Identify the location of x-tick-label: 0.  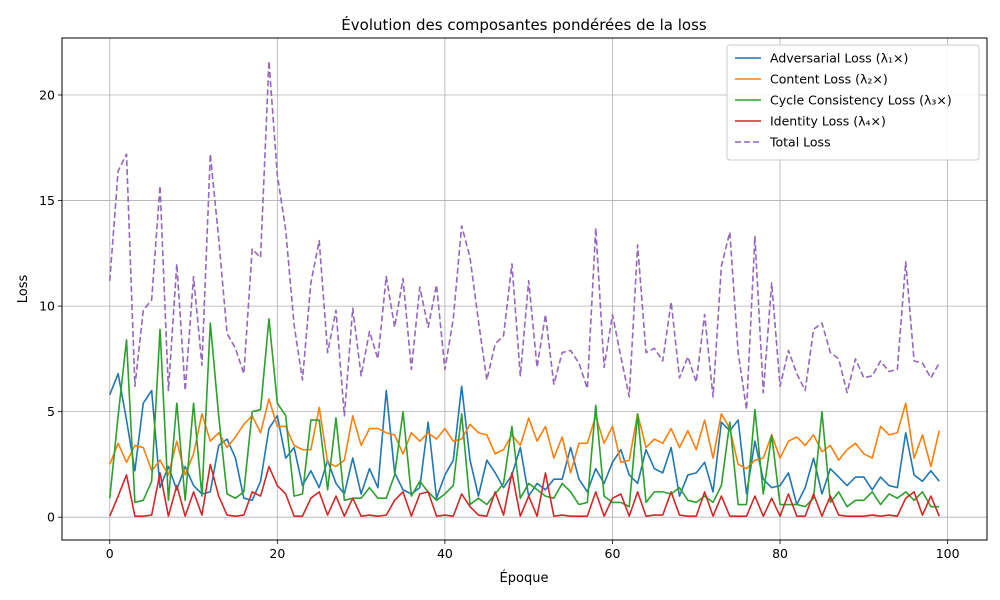
(110, 553).